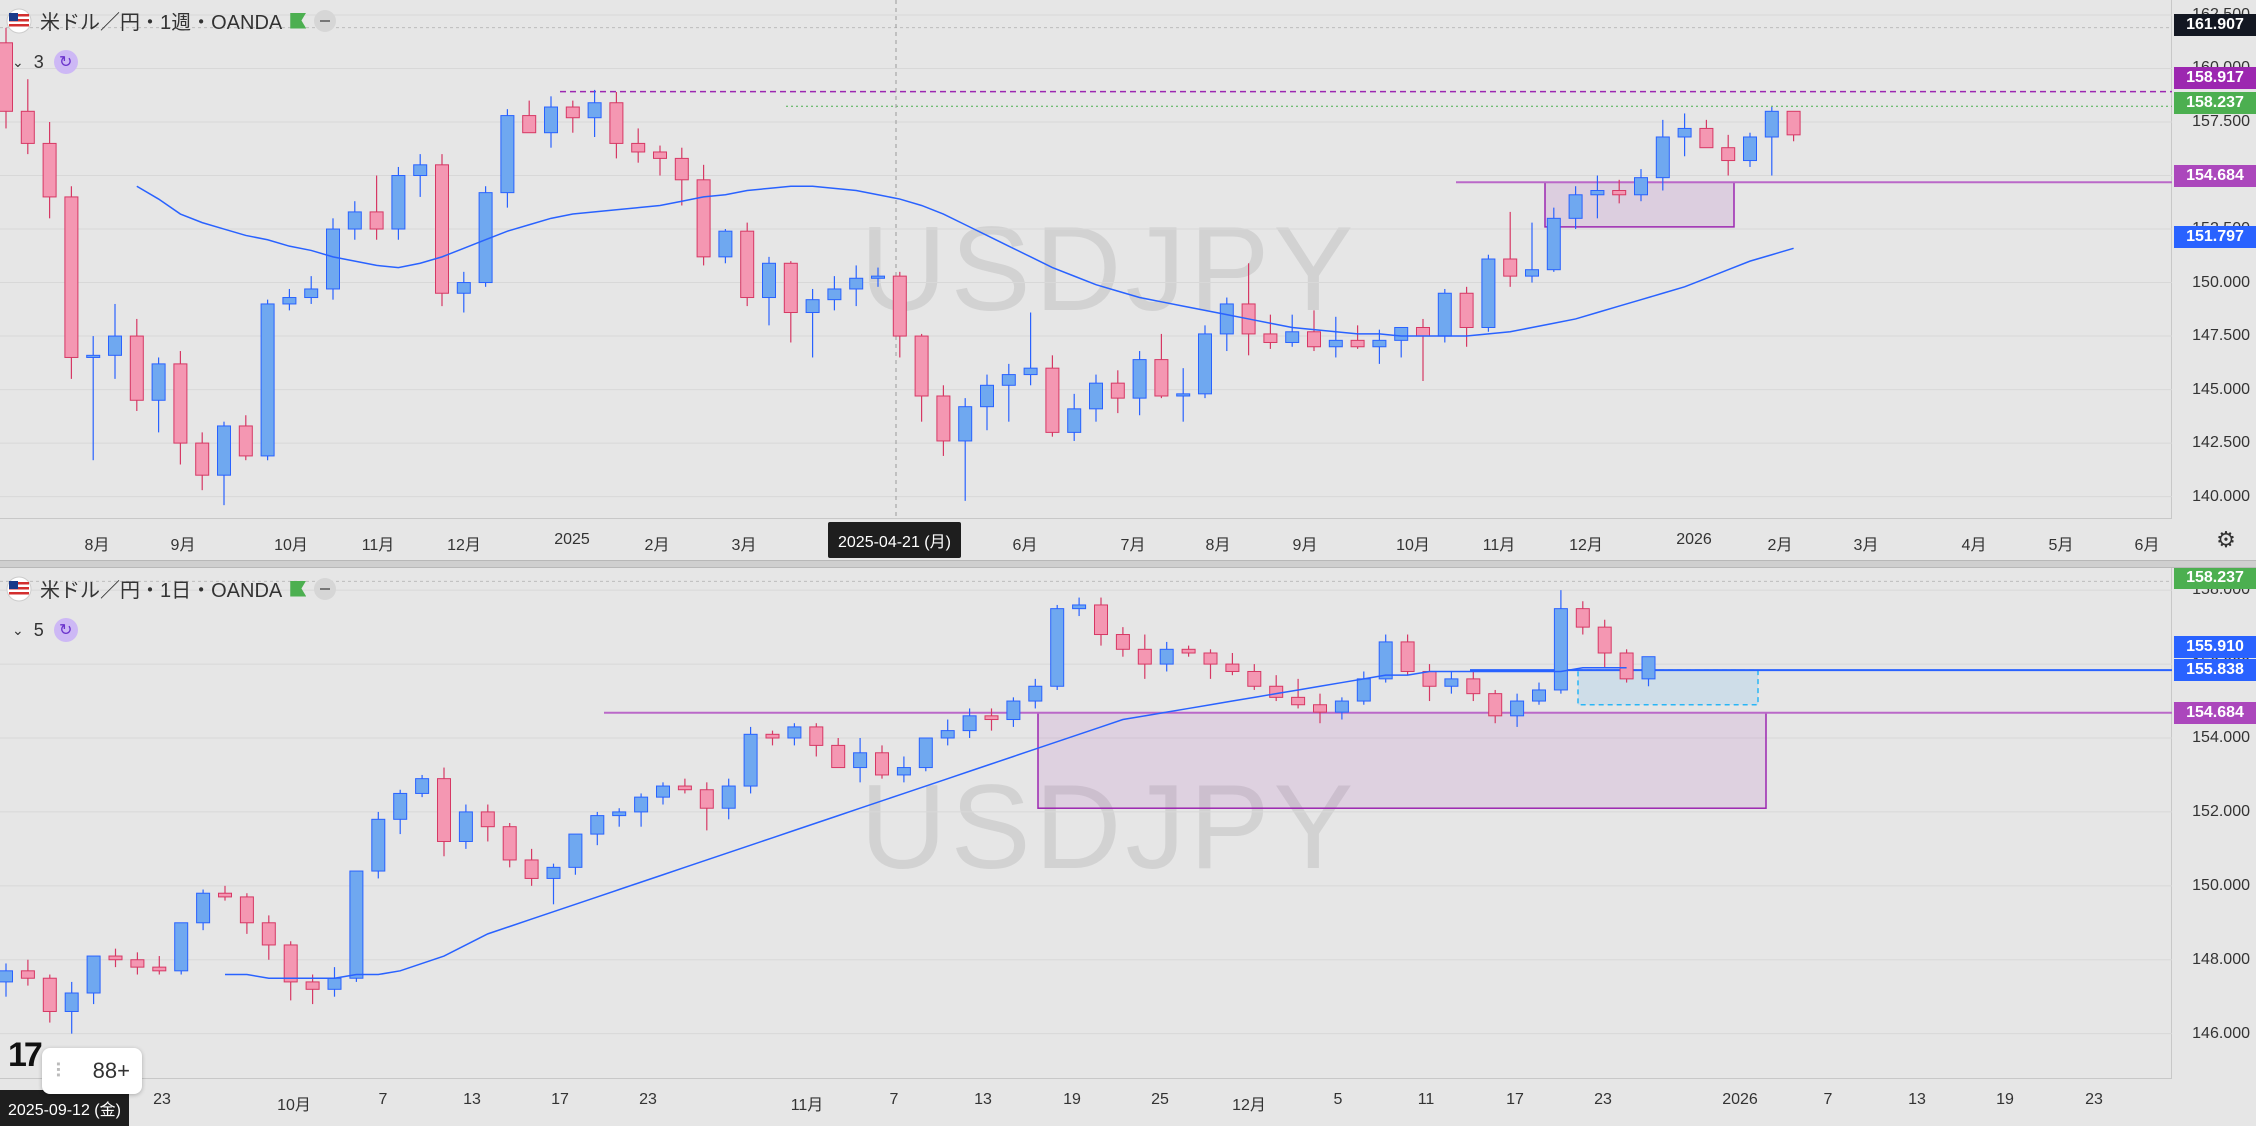 This screenshot has height=1126, width=2256. What do you see at coordinates (1668, 687) in the screenshot?
I see `entry-zone-box` at bounding box center [1668, 687].